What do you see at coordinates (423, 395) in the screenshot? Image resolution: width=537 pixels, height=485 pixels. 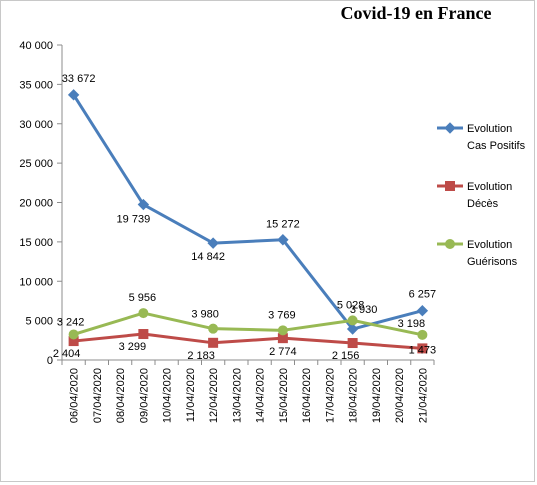 I see `x-tick-label: 21/04/2020` at bounding box center [423, 395].